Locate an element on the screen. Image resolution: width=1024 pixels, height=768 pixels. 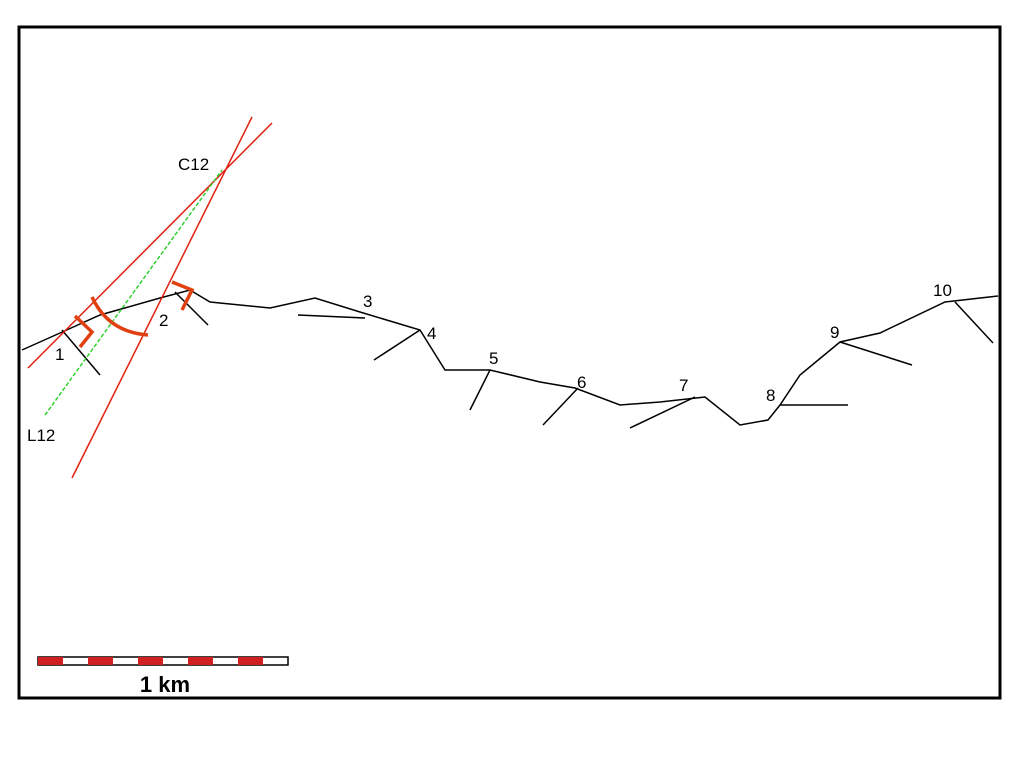
point-label: 8 is located at coordinates (770, 395).